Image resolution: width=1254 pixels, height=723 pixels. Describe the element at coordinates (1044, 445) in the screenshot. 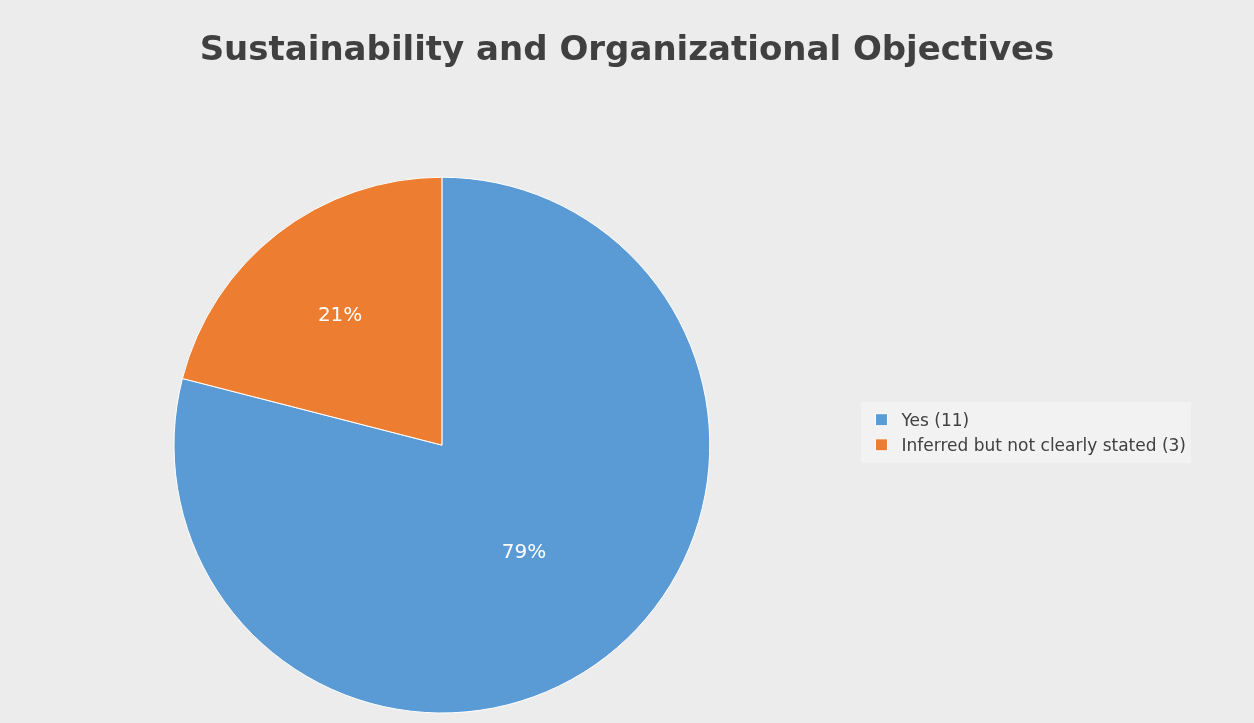

I see `legend-label: Inferred but not clearly stated (3)` at that location.